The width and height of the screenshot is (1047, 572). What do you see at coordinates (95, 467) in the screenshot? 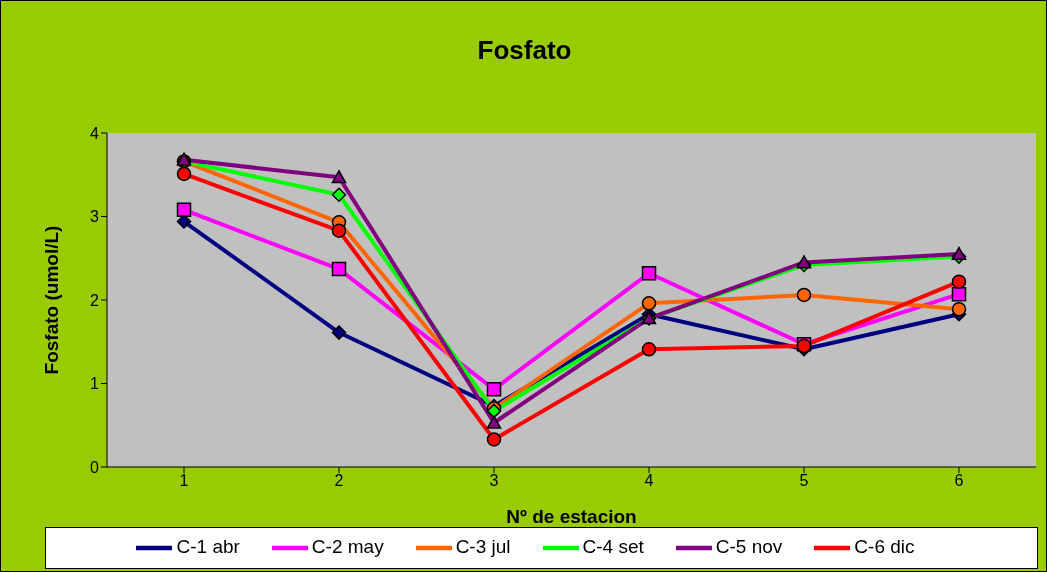
I see `y-tick-label: 0` at bounding box center [95, 467].